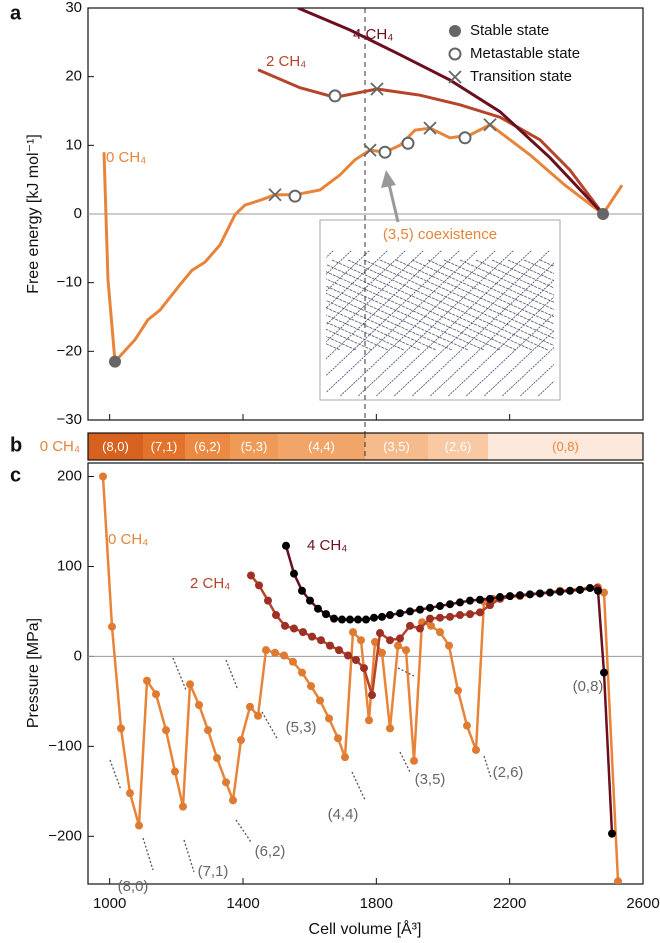 Image resolution: width=660 pixels, height=943 pixels. I want to click on y-tick-label: 30, so click(73, 8).